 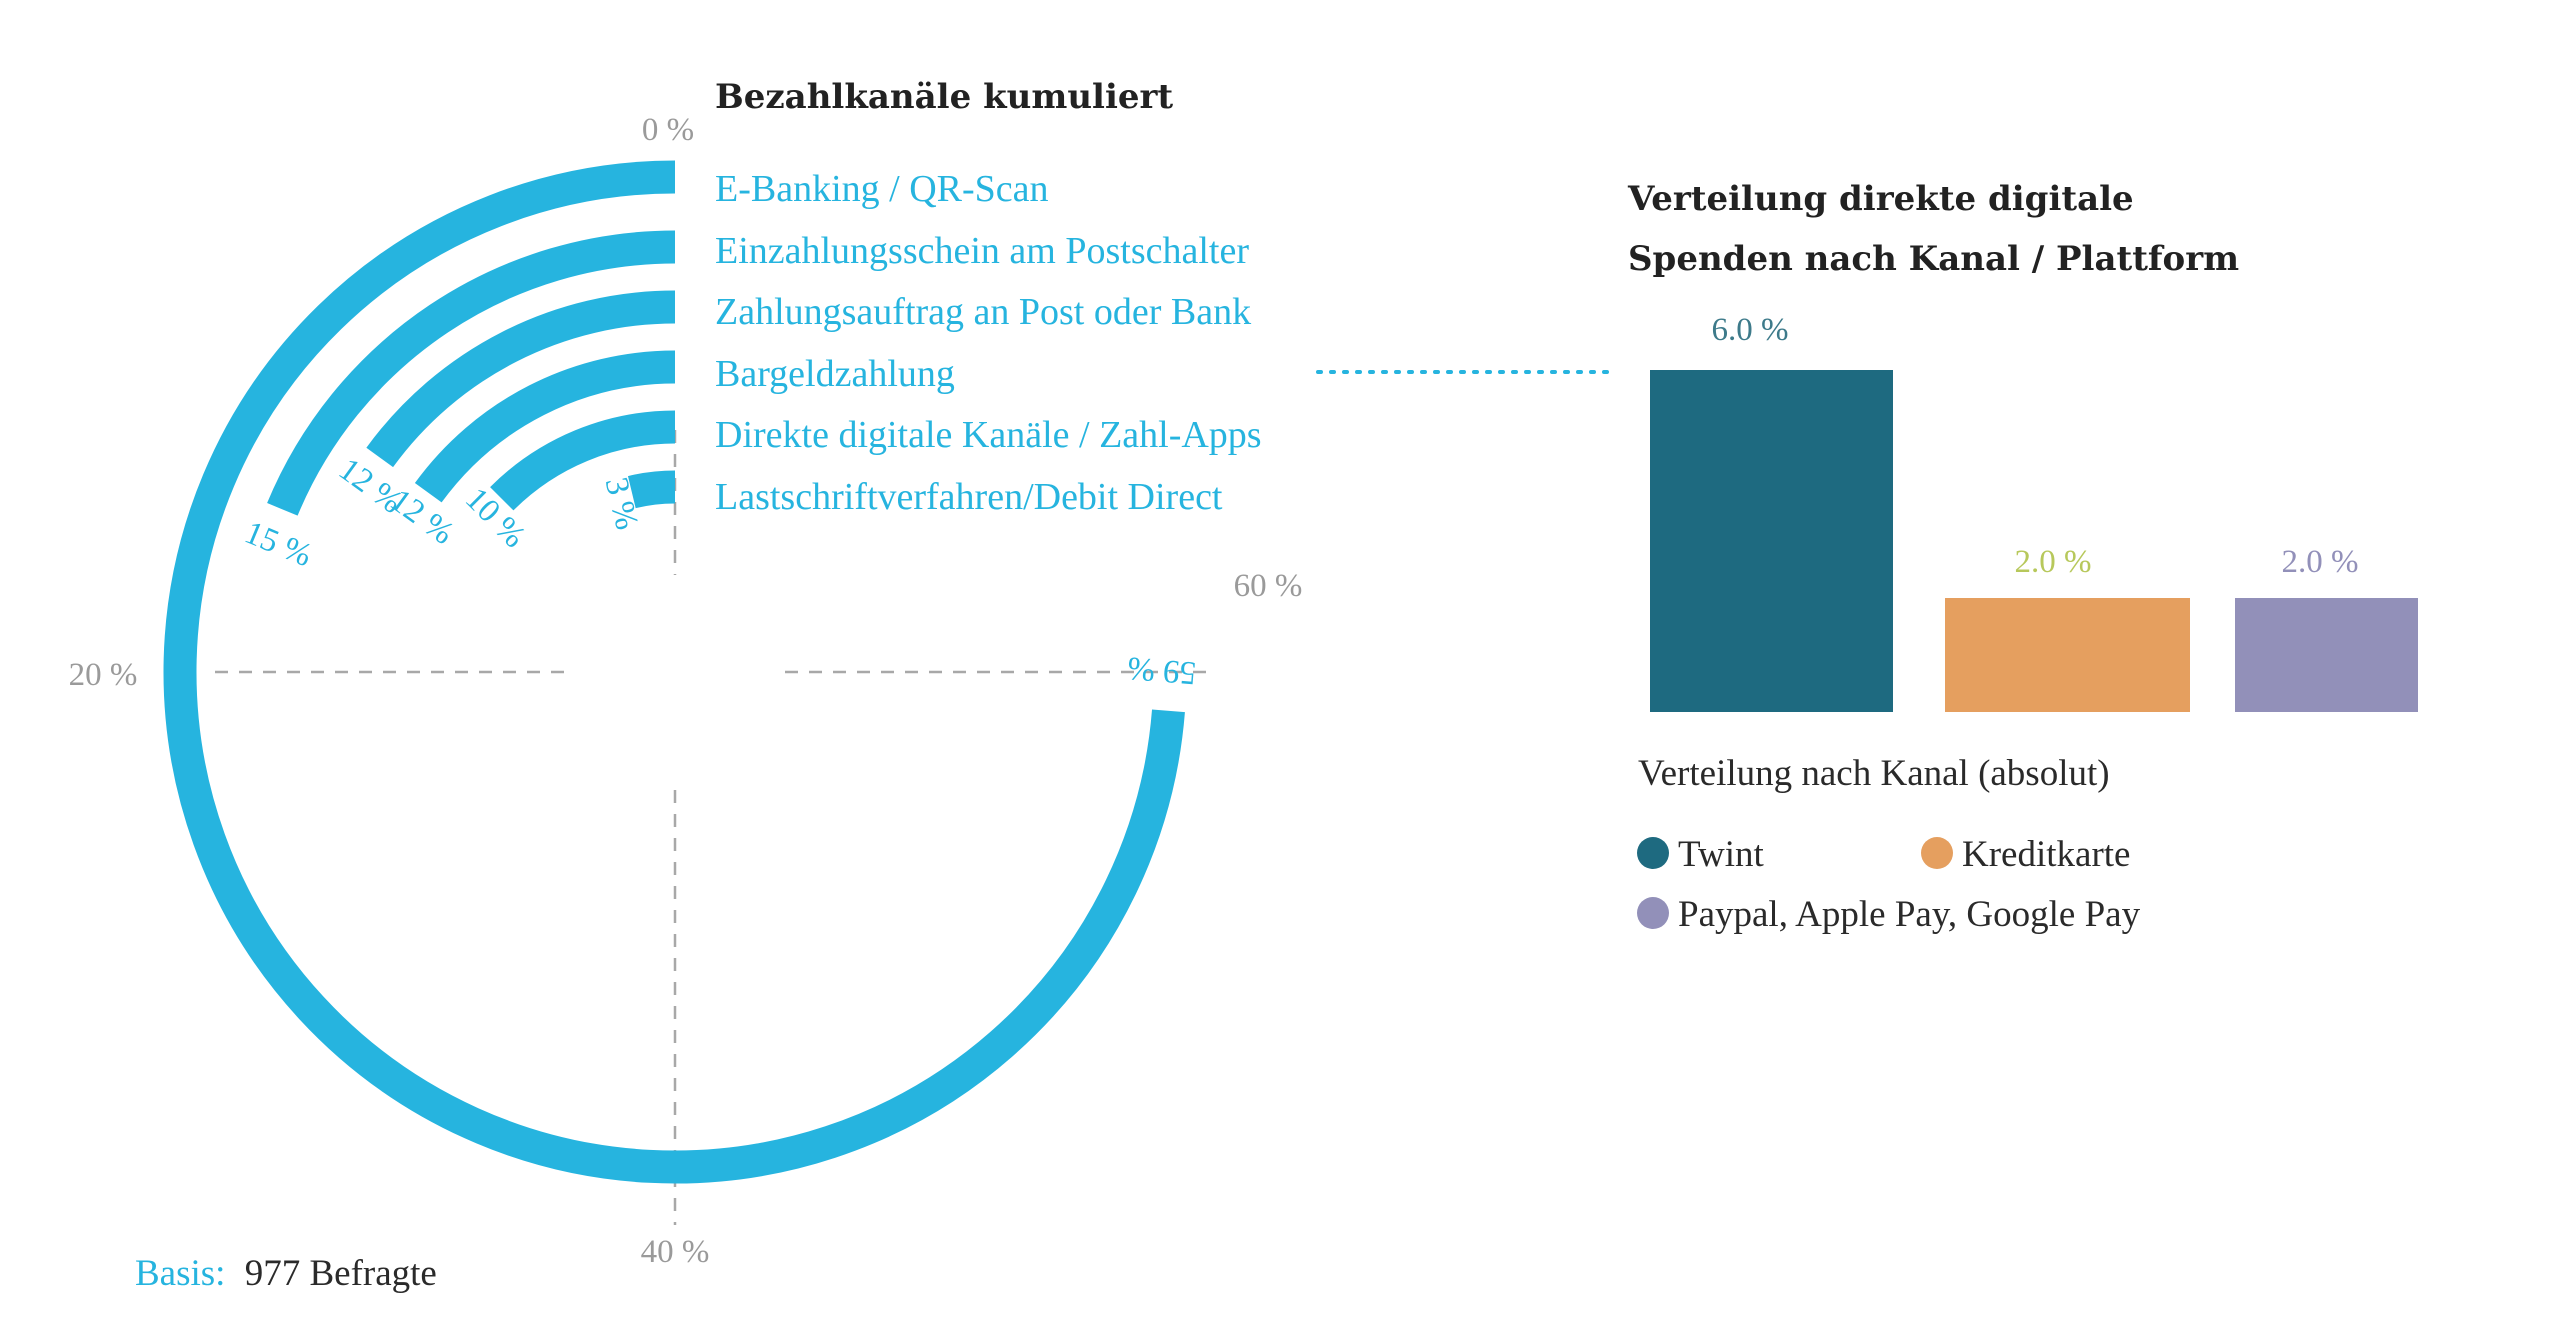 I want to click on category-label-einzahlungsschein: Einzahlungsschein am Postschalter, so click(x=982, y=251).